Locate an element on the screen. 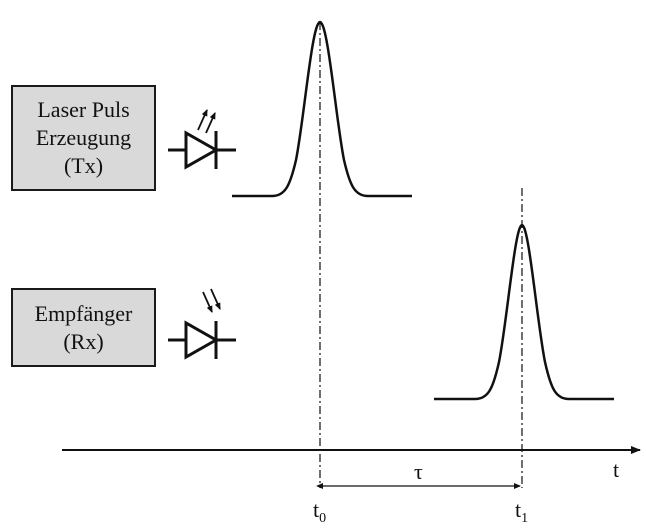 The height and width of the screenshot is (531, 646). received-pulse is located at coordinates (524, 312).